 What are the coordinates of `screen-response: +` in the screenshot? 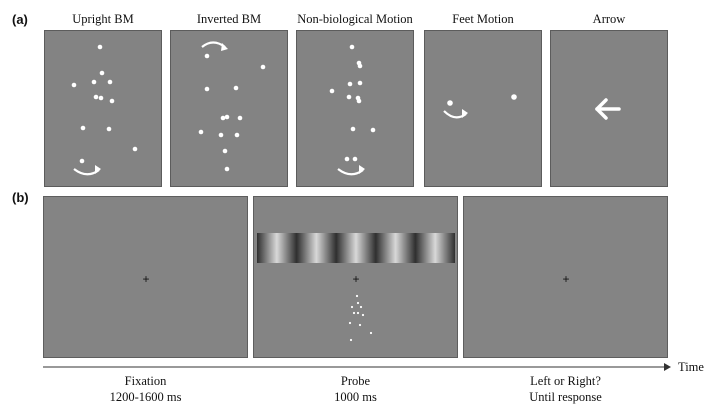 It's located at (565, 277).